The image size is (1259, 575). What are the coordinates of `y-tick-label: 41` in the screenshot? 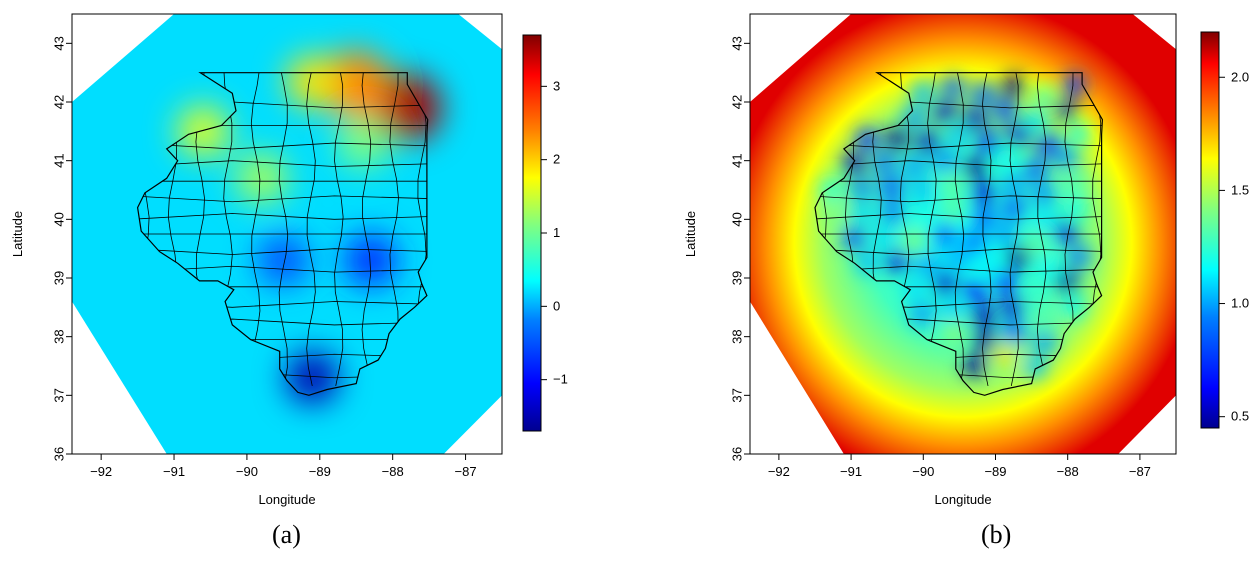 It's located at (736, 160).